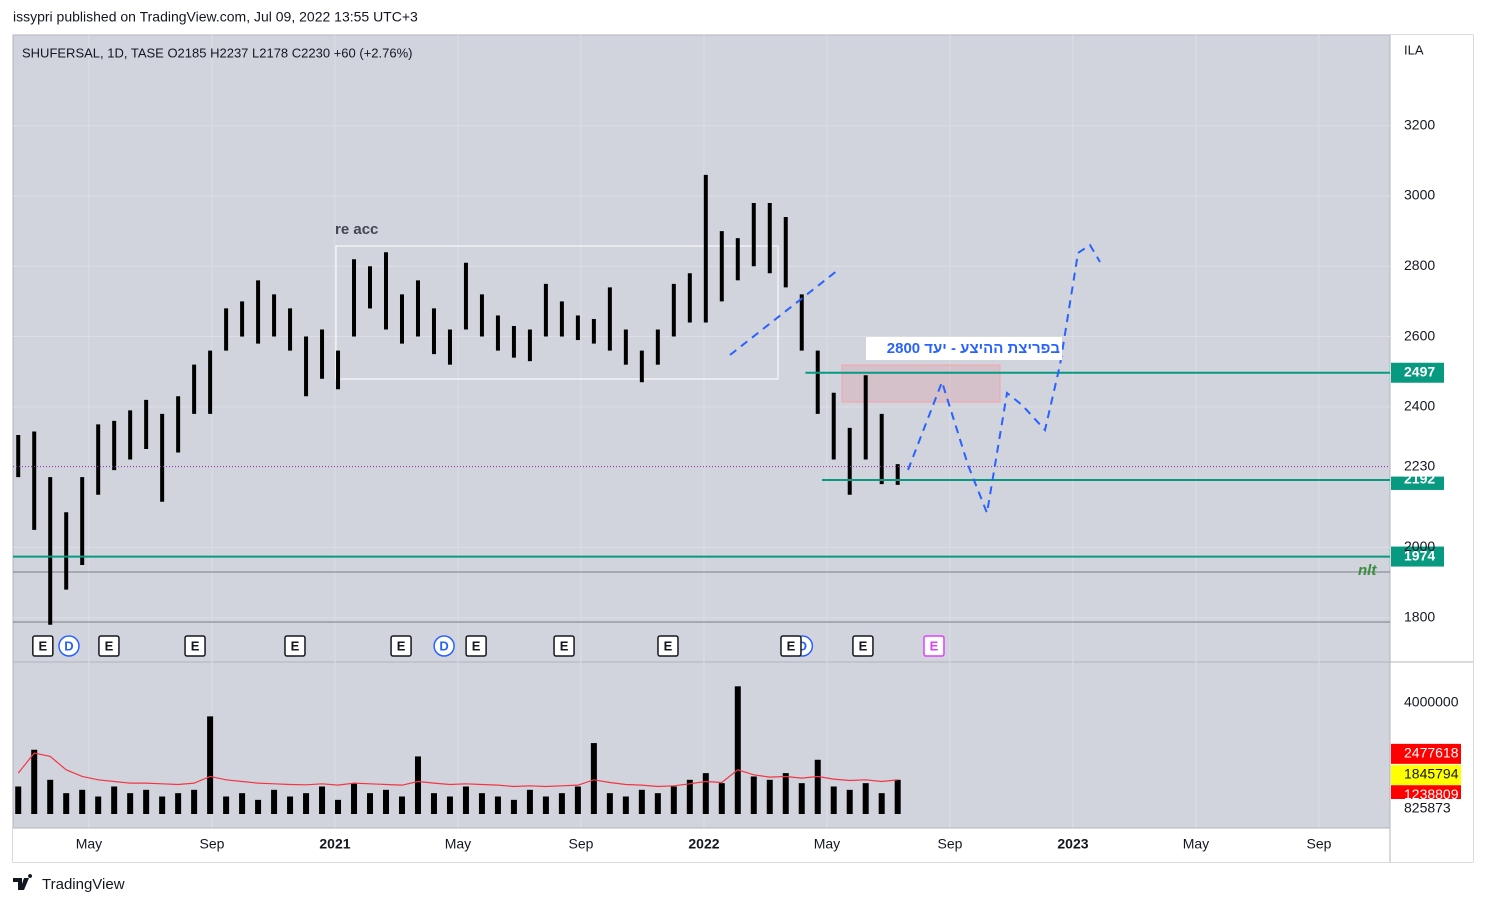 The height and width of the screenshot is (911, 1486). I want to click on time-axis-bg, so click(743, 845).